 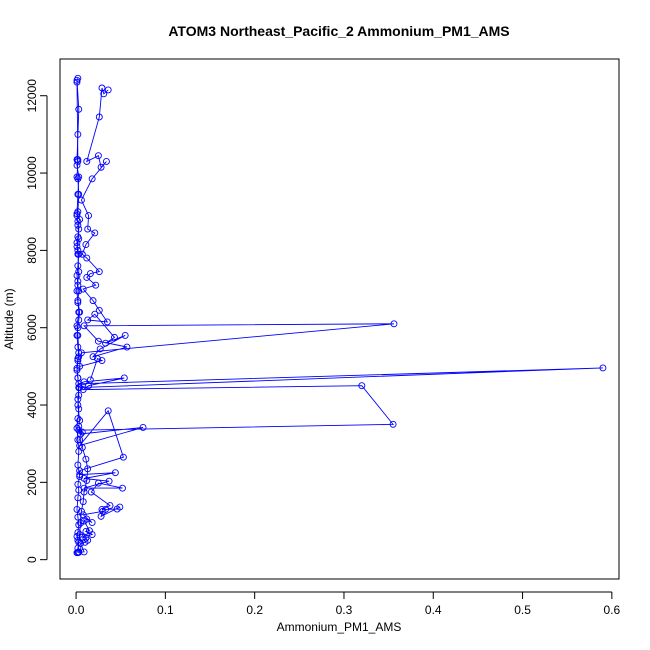 I want to click on x-tick-label: 0.5, so click(x=522, y=610).